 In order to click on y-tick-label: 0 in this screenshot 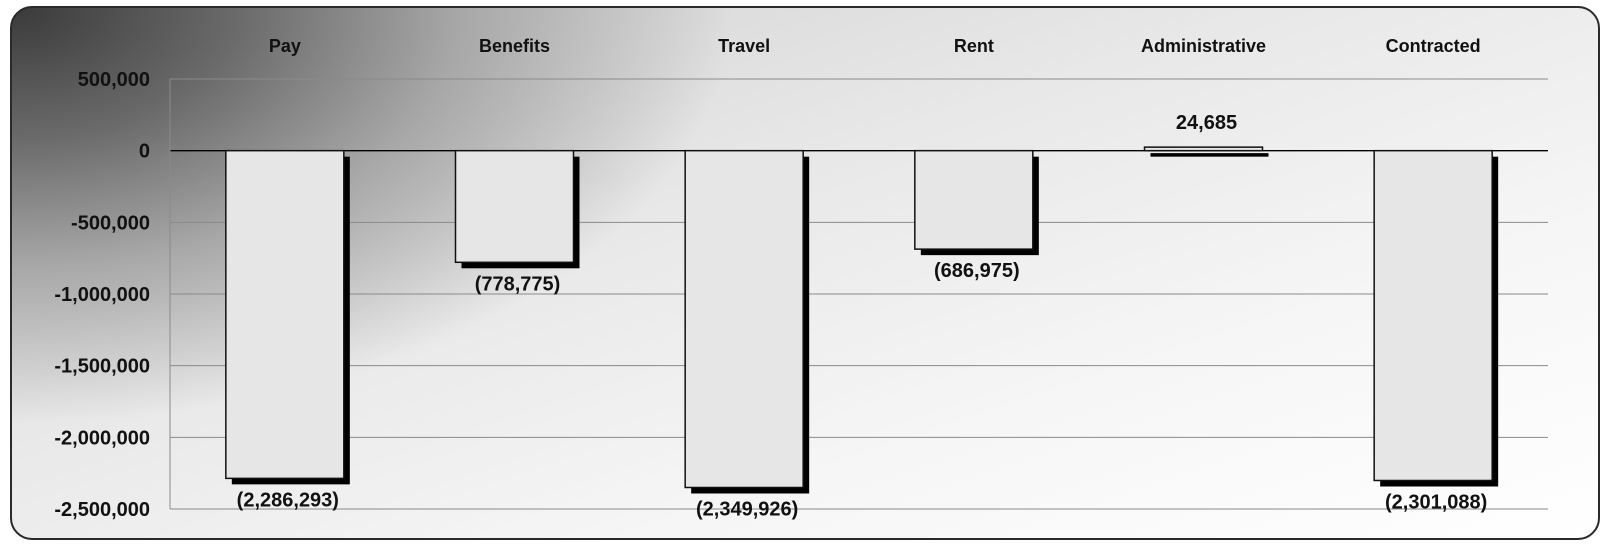, I will do `click(144, 152)`.